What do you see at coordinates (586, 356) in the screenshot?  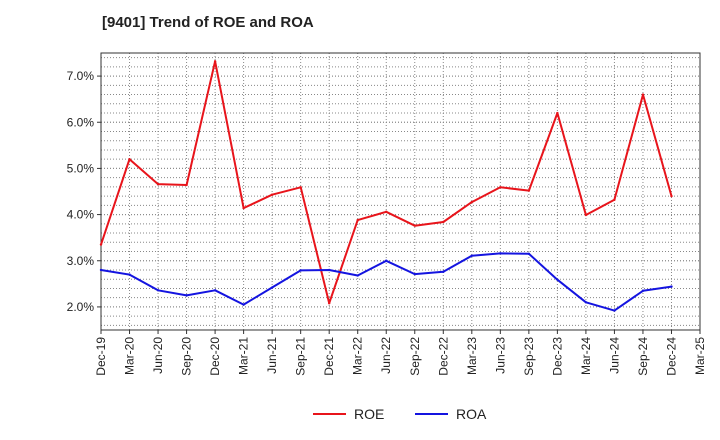 I see `x-tick-label: Mar-24` at bounding box center [586, 356].